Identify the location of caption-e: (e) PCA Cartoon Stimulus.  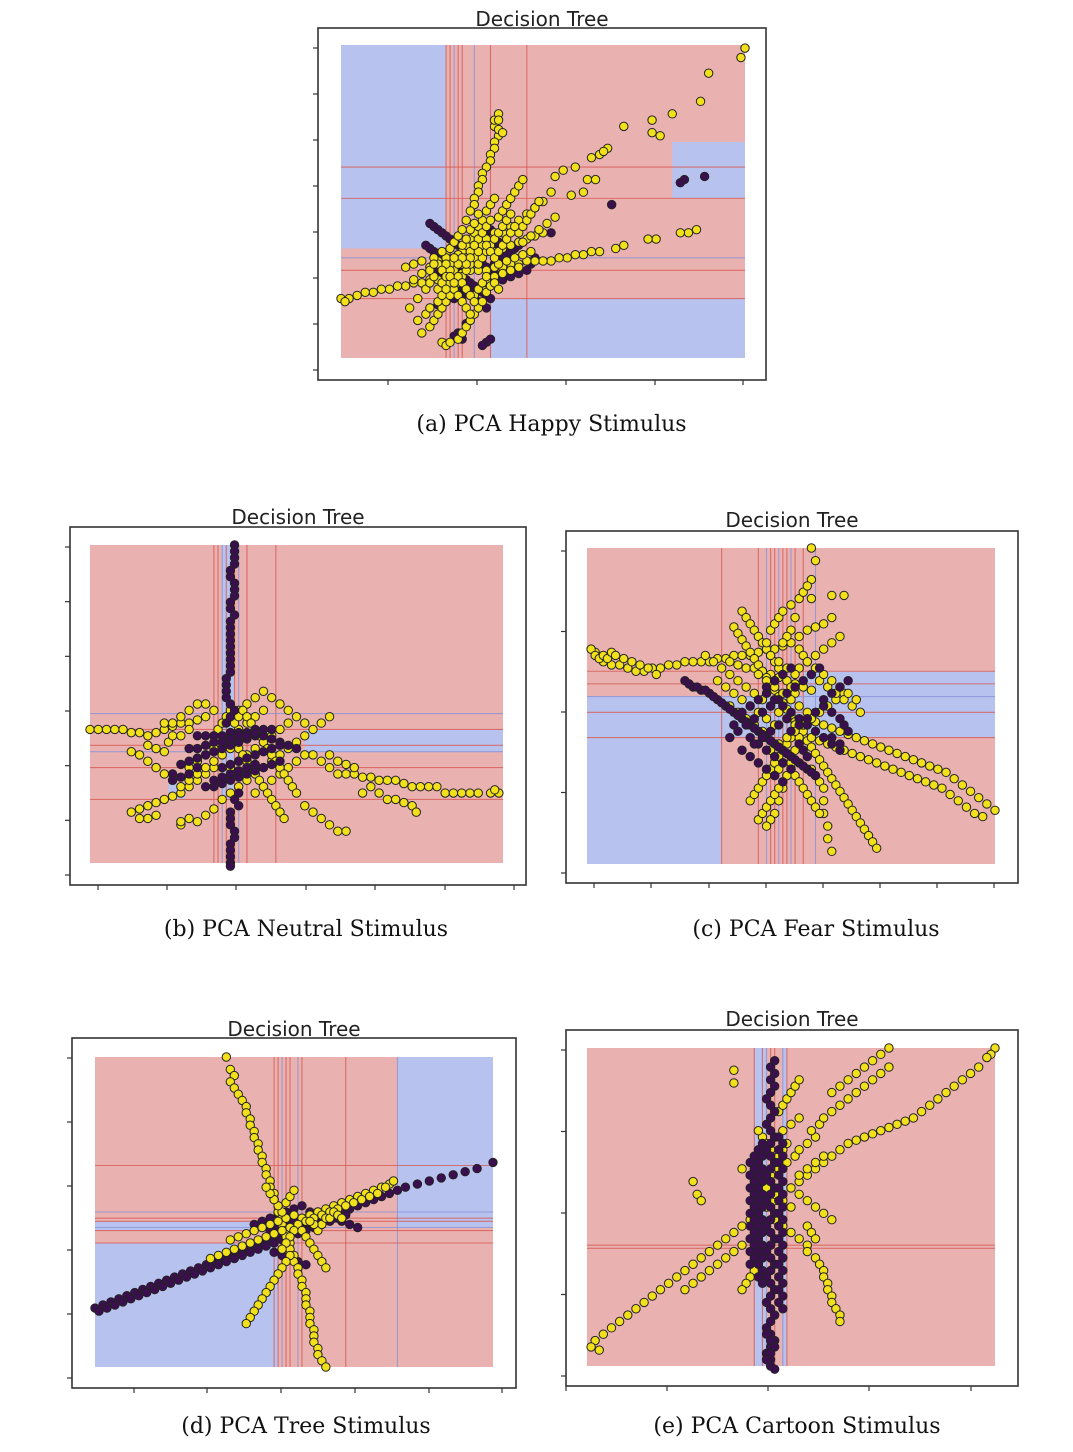
(797, 1426).